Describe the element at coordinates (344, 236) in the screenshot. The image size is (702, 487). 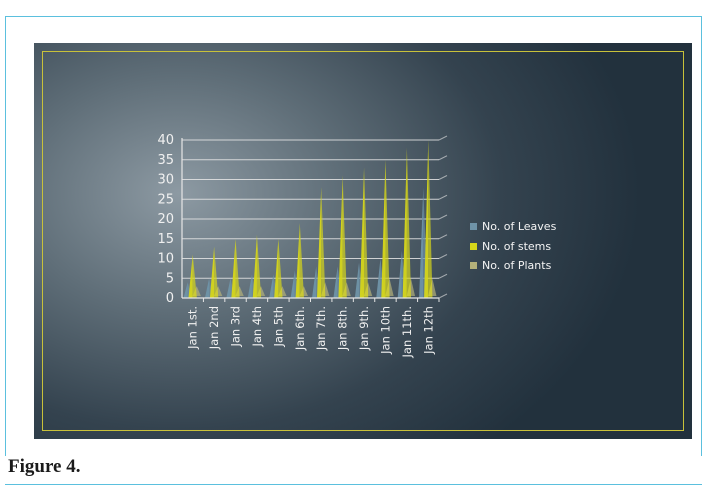
I see `bar-1-7-right` at that location.